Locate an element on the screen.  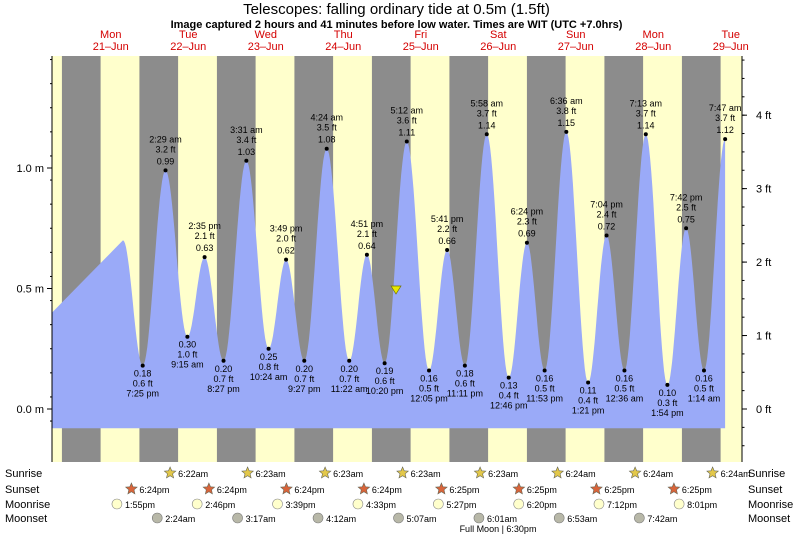
sunrise-row-label-right: Sunrise is located at coordinates (766, 474).